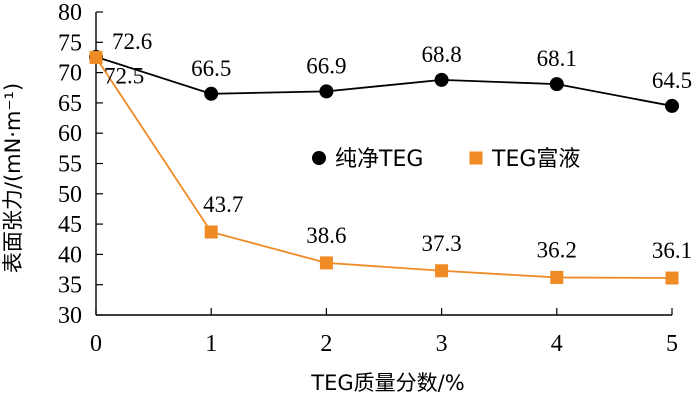 This screenshot has width=700, height=406. I want to click on y-tick-label: 45, so click(70, 225).